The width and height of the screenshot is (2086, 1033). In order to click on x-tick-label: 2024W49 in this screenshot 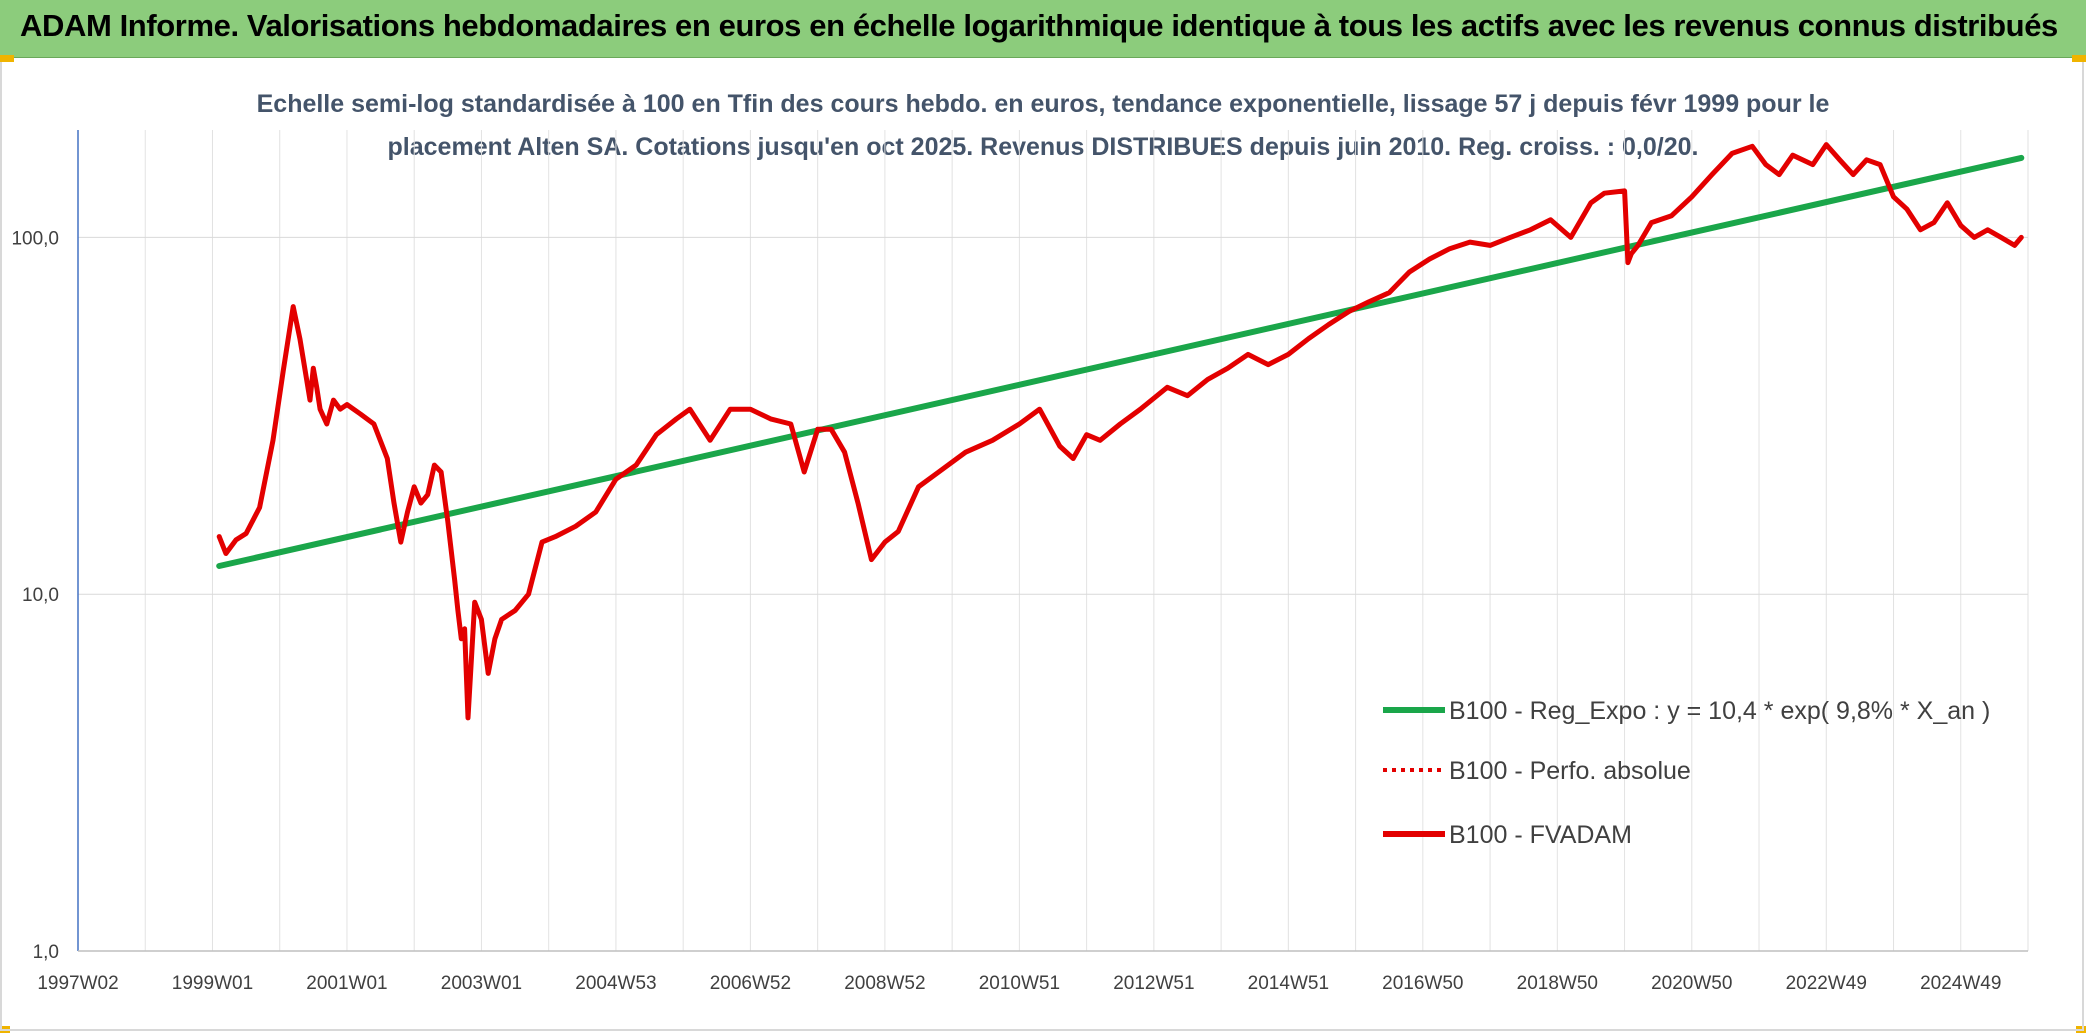, I will do `click(1960, 983)`.